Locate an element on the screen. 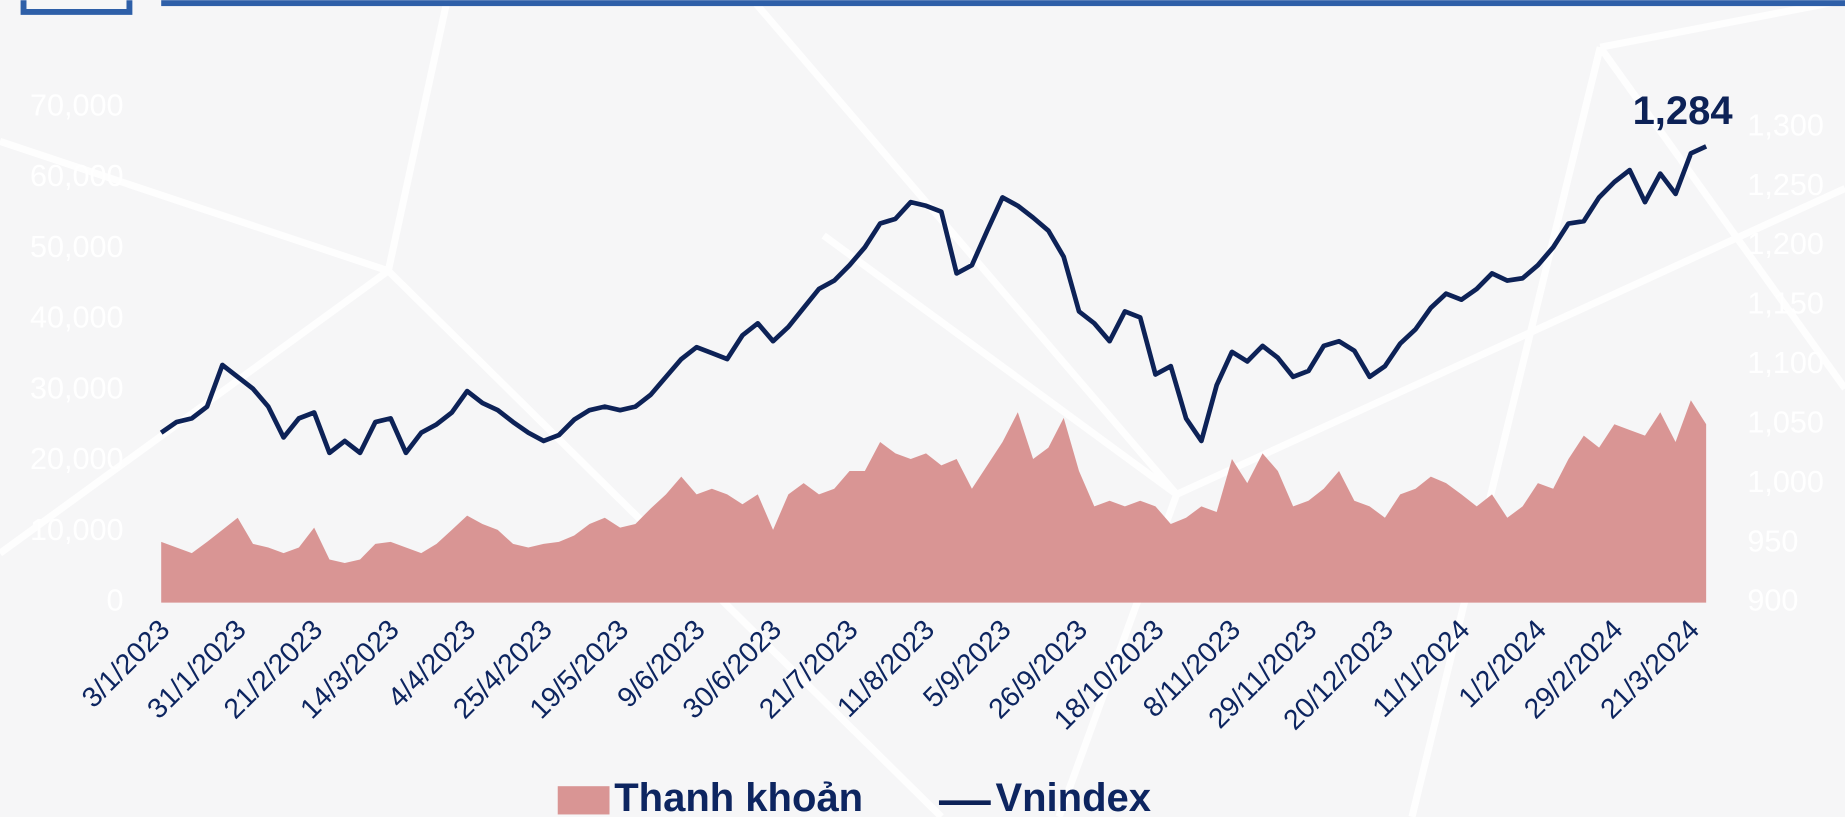 This screenshot has width=1845, height=817. y-tick-label: 60,000 is located at coordinates (77, 176).